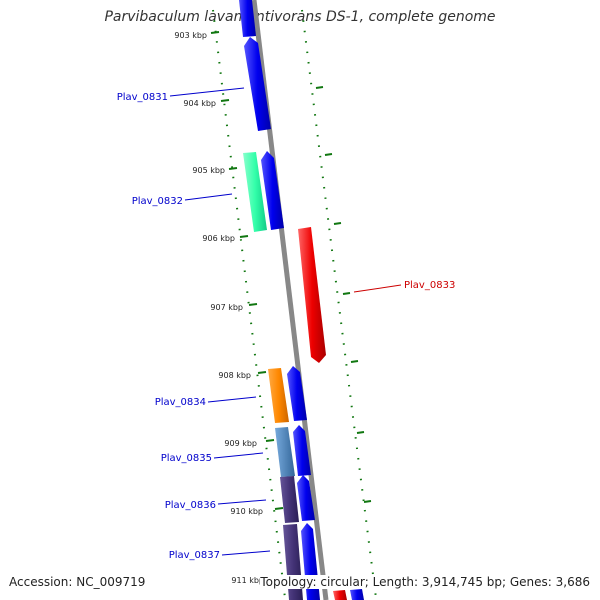 The height and width of the screenshot is (600, 600). What do you see at coordinates (180, 402) in the screenshot?
I see `gene-label-plav-0834: Plav_0834` at bounding box center [180, 402].